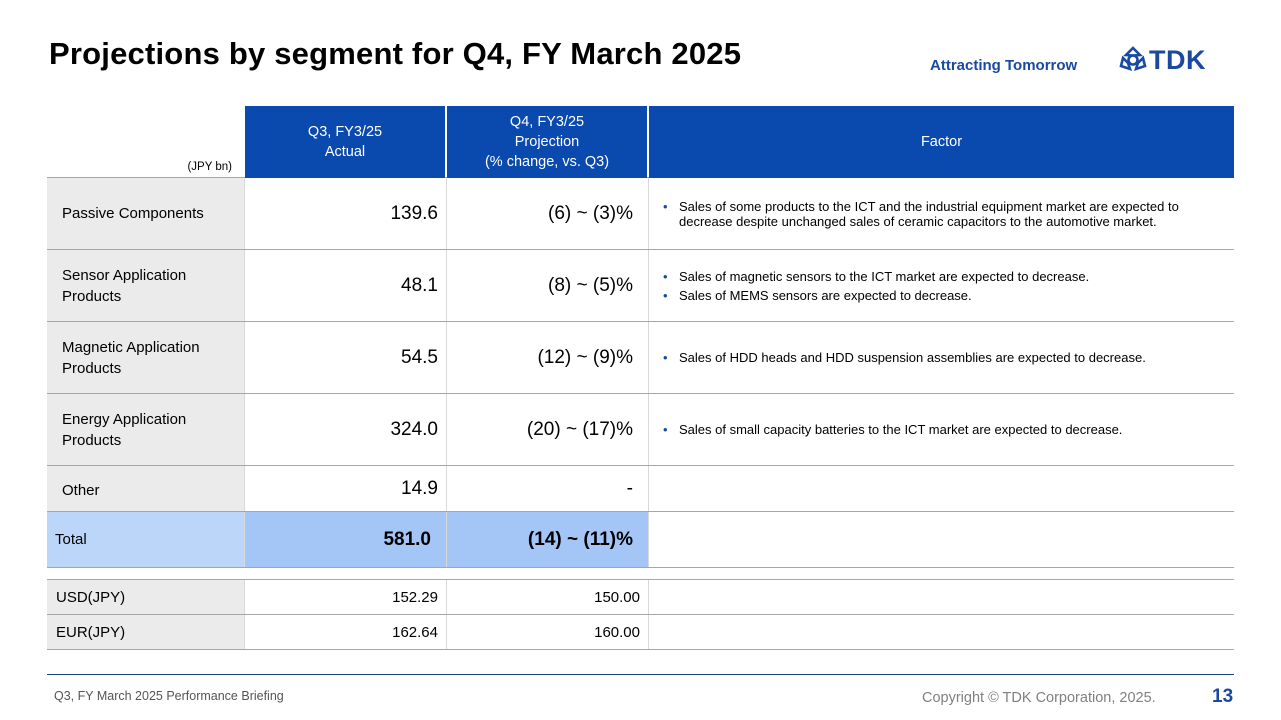 The width and height of the screenshot is (1281, 720). What do you see at coordinates (1133, 59) in the screenshot?
I see `tdk-triskelion-logo-icon` at bounding box center [1133, 59].